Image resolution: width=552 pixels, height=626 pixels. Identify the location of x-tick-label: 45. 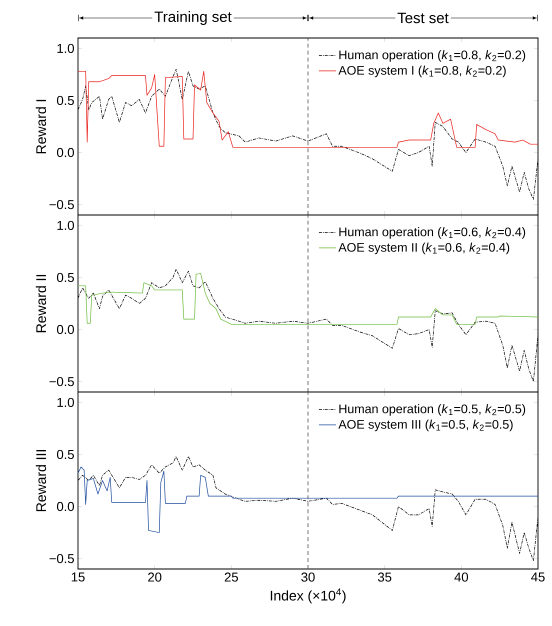
(538, 577).